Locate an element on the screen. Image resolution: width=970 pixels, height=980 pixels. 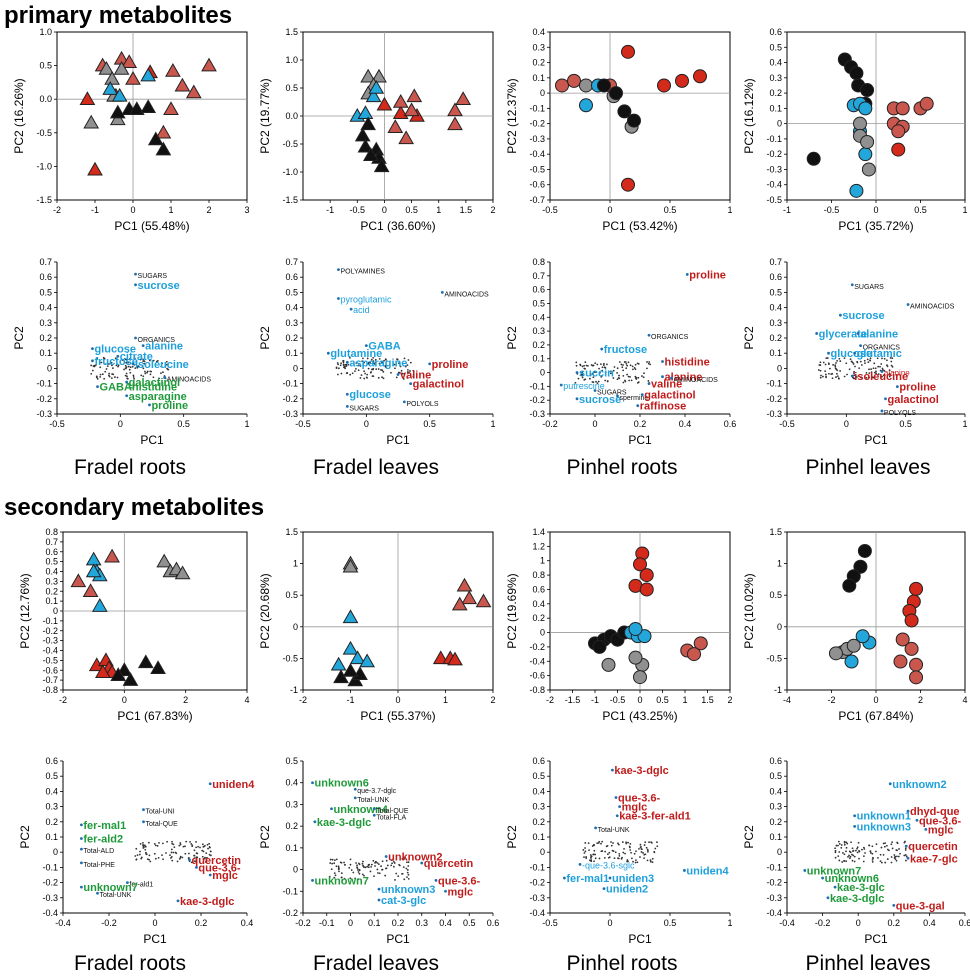
y-tick-label: -0.5 is located at coordinates (537, 169).